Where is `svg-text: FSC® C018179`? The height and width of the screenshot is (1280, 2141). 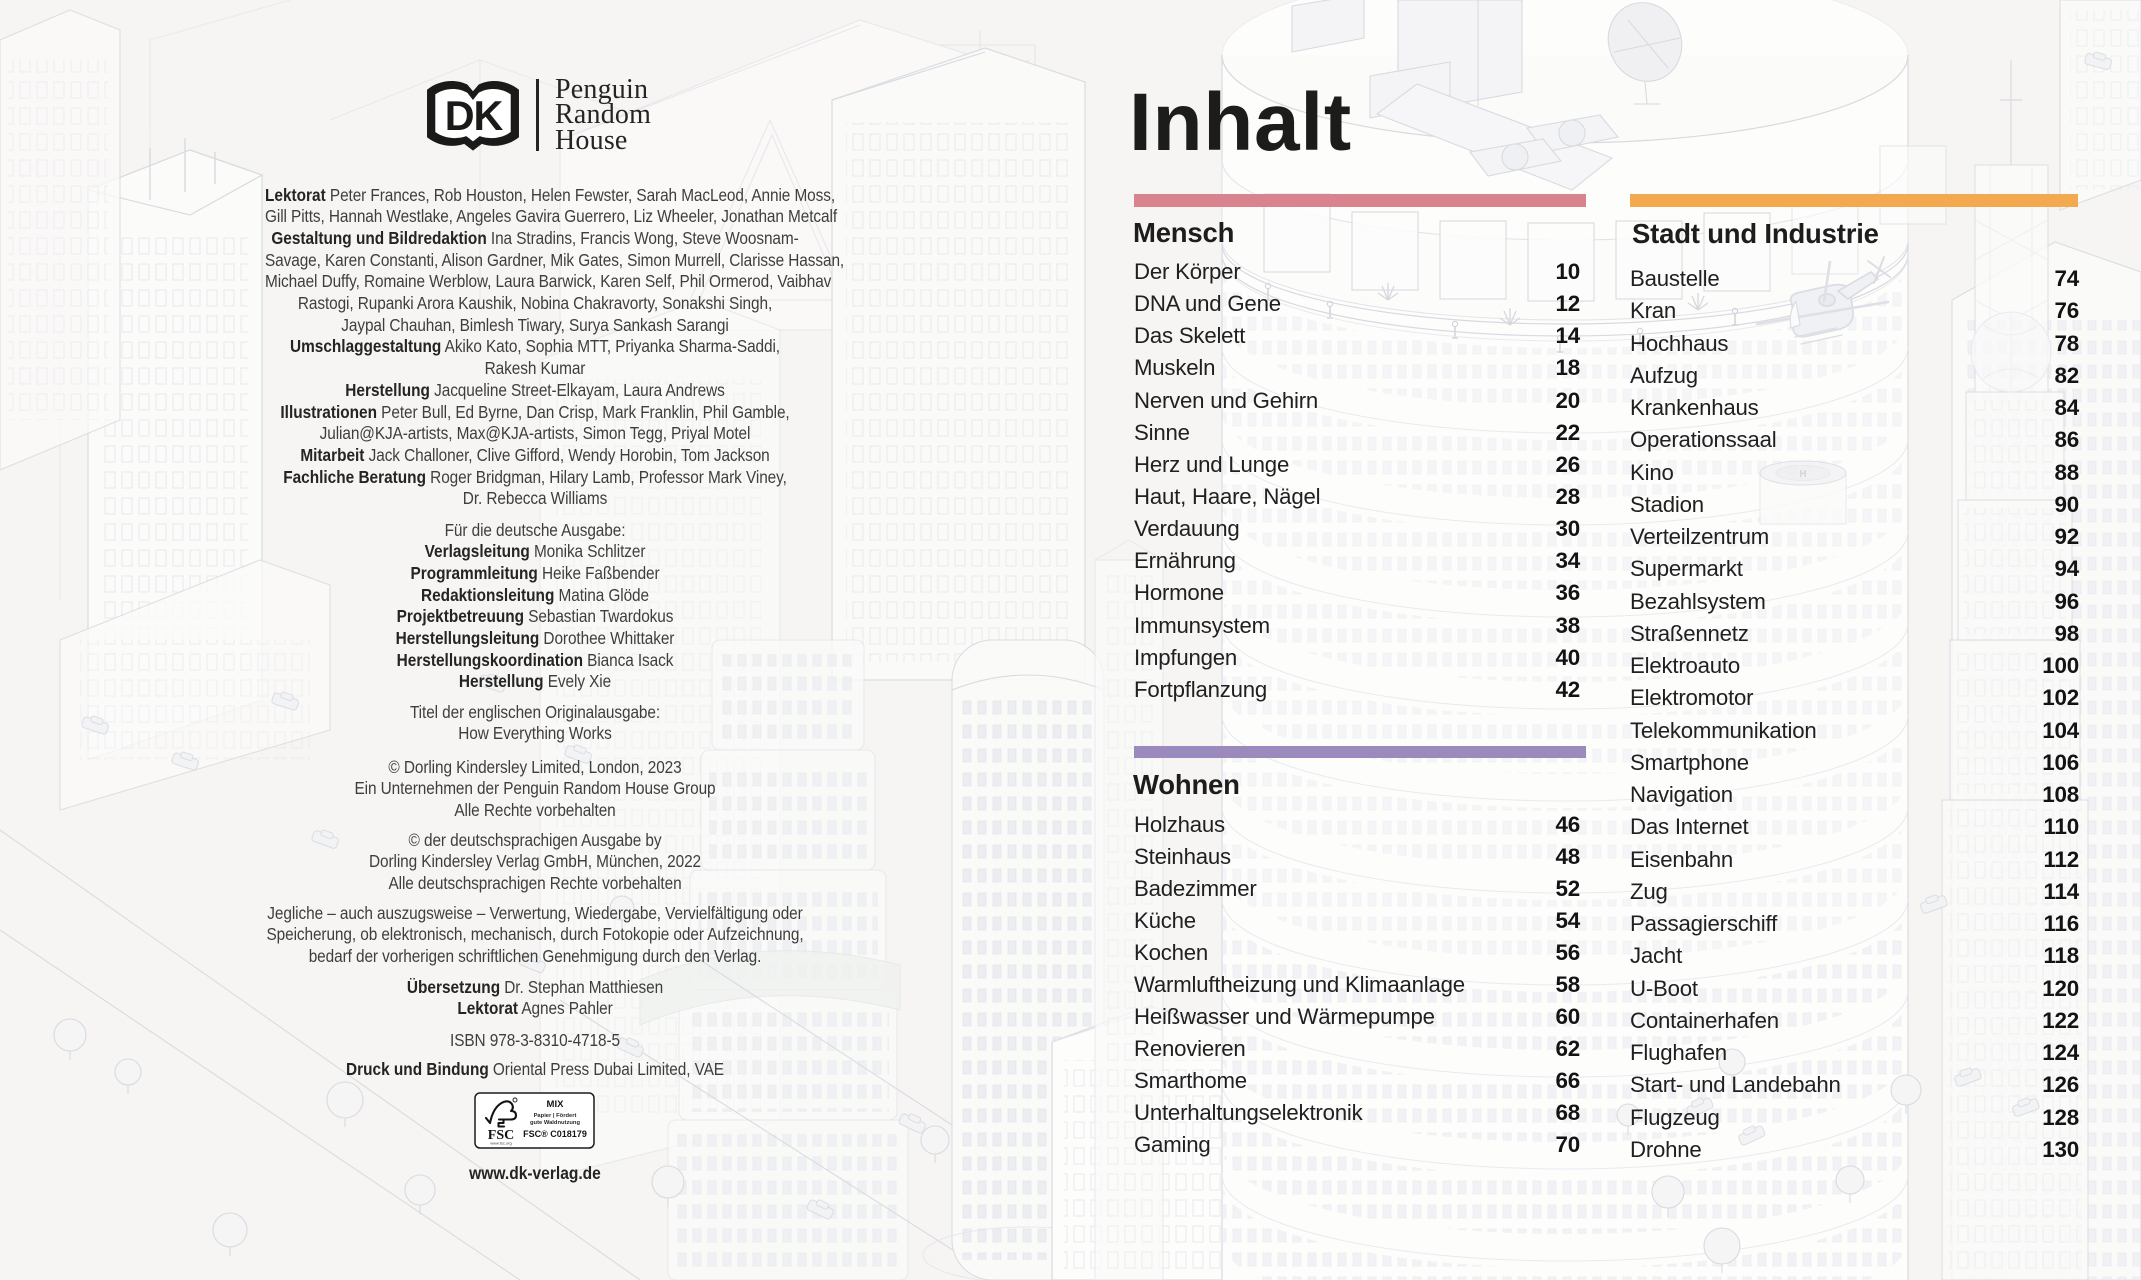
svg-text: FSC® C018179 is located at coordinates (555, 1134).